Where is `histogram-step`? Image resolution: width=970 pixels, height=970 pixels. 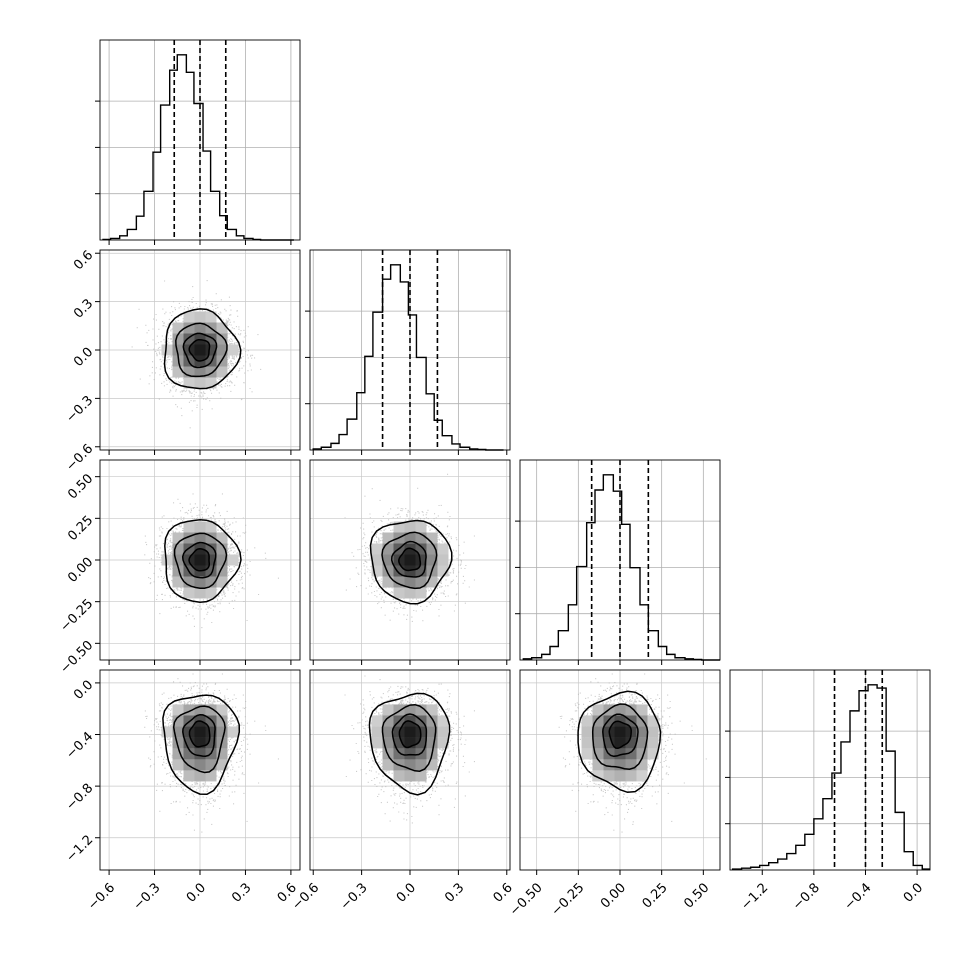 histogram-step is located at coordinates (621, 567).